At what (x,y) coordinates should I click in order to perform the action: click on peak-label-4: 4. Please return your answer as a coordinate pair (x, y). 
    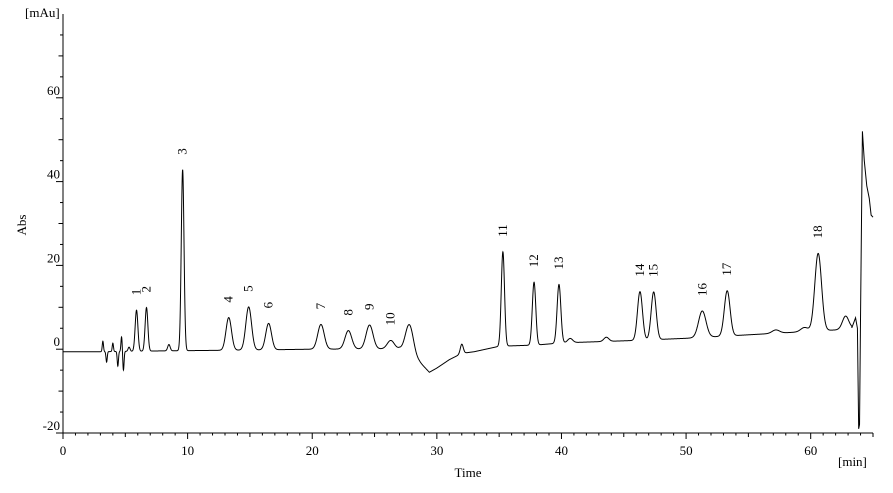
    Looking at the image, I should click on (228, 299).